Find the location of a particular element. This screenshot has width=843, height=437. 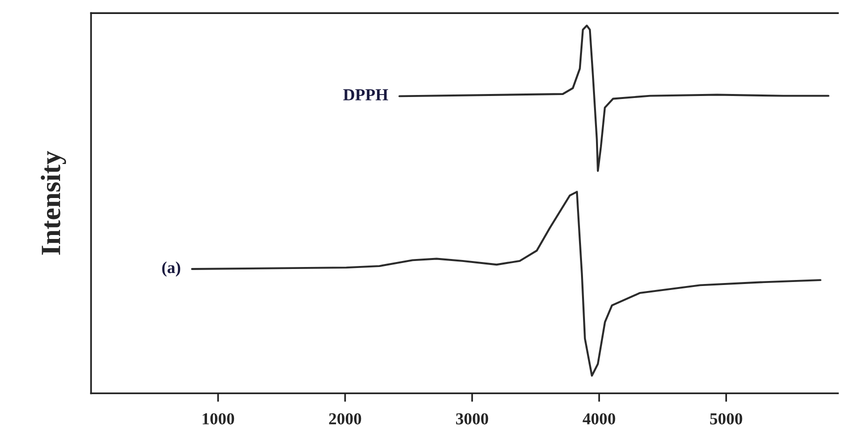

series-label: DPPH is located at coordinates (365, 94).